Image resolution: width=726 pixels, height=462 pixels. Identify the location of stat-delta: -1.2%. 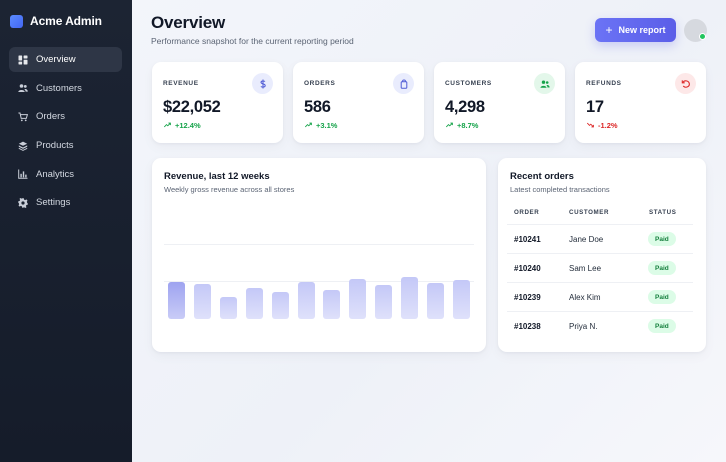
(602, 125).